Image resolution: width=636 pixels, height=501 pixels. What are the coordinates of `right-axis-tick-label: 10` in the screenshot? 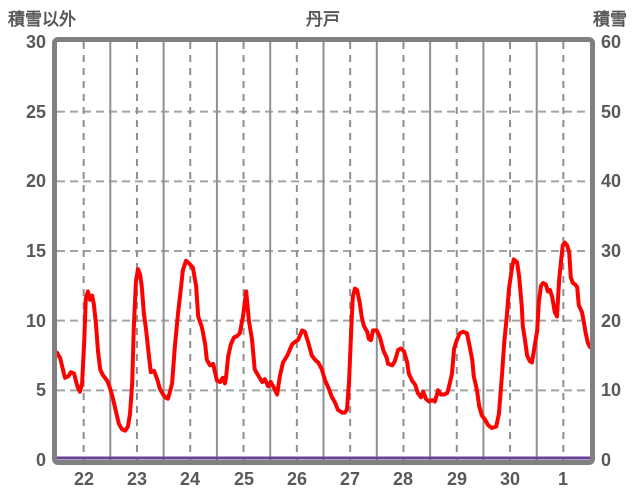 It's located at (611, 390).